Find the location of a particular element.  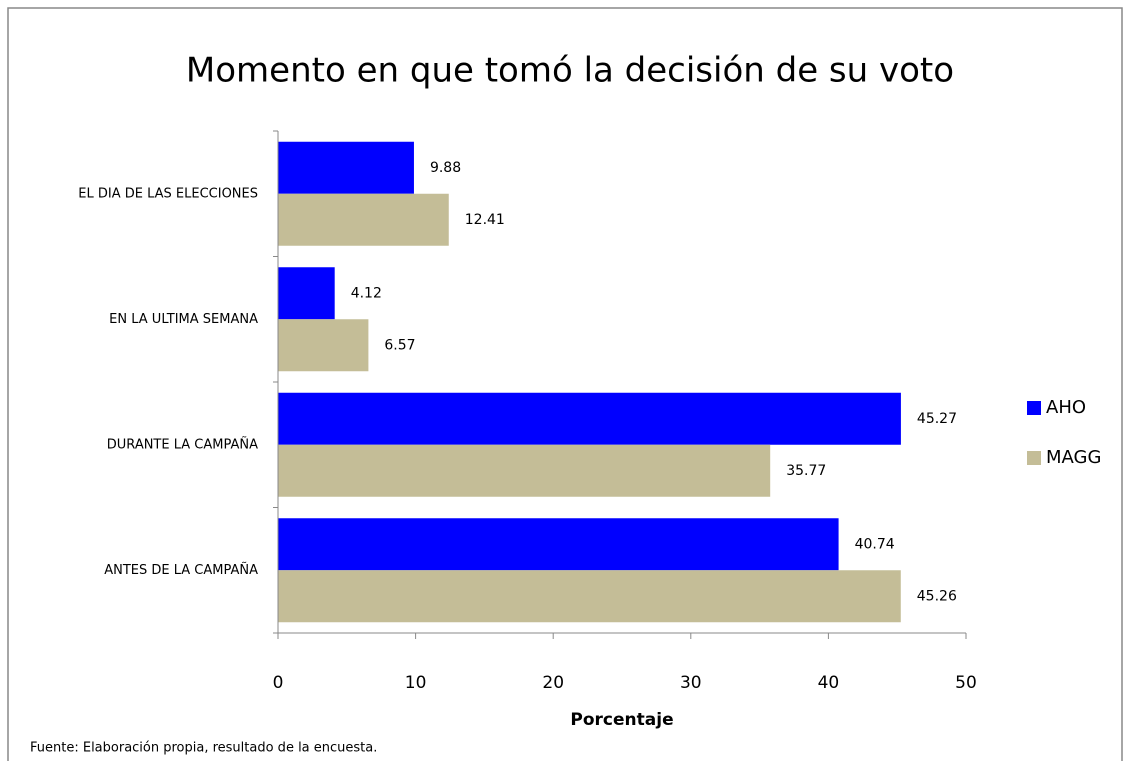

data-label: 4.12 is located at coordinates (366, 293).